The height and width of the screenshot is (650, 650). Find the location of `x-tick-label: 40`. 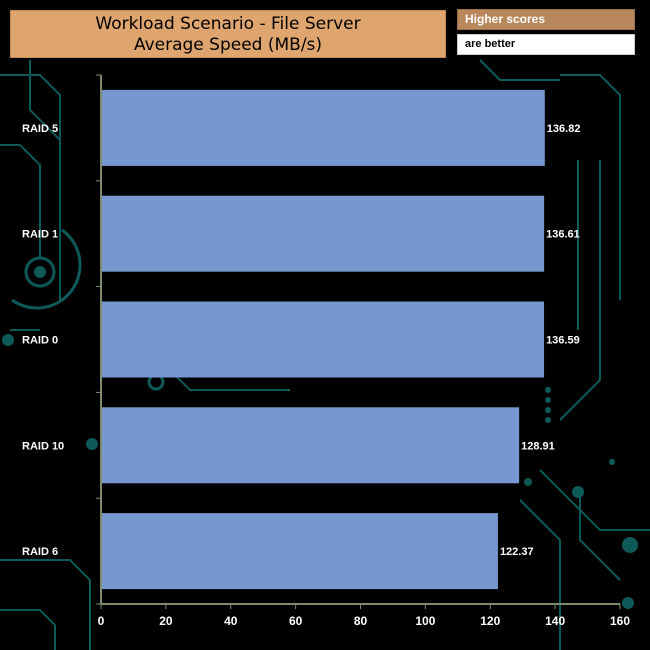

x-tick-label: 40 is located at coordinates (231, 621).